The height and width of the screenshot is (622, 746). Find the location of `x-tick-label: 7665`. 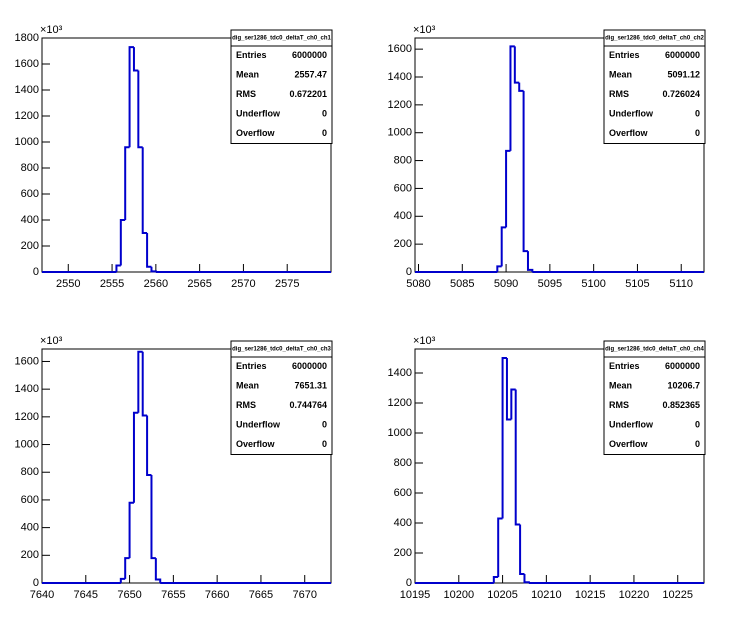

x-tick-label: 7665 is located at coordinates (261, 595).